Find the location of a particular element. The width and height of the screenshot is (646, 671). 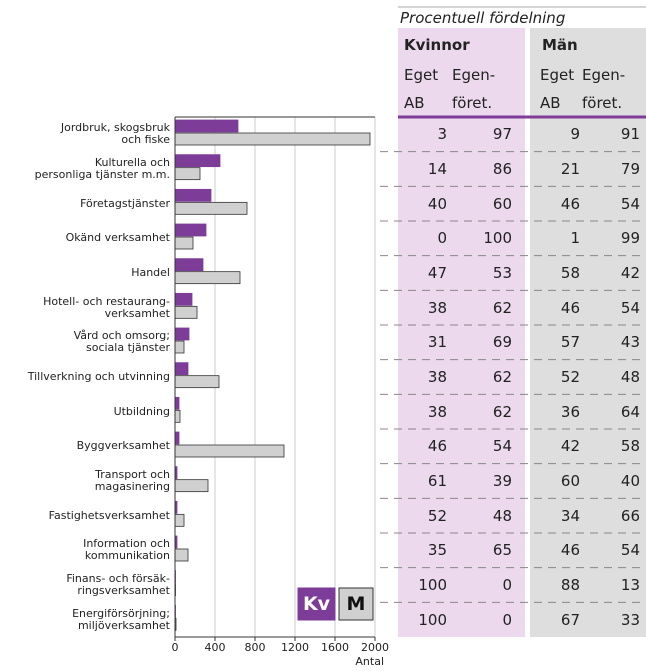

table-cell: 57 is located at coordinates (570, 342).